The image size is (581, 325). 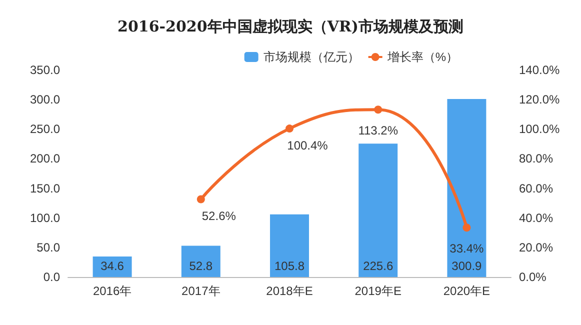 I want to click on data-label: 300.9, so click(x=467, y=266).